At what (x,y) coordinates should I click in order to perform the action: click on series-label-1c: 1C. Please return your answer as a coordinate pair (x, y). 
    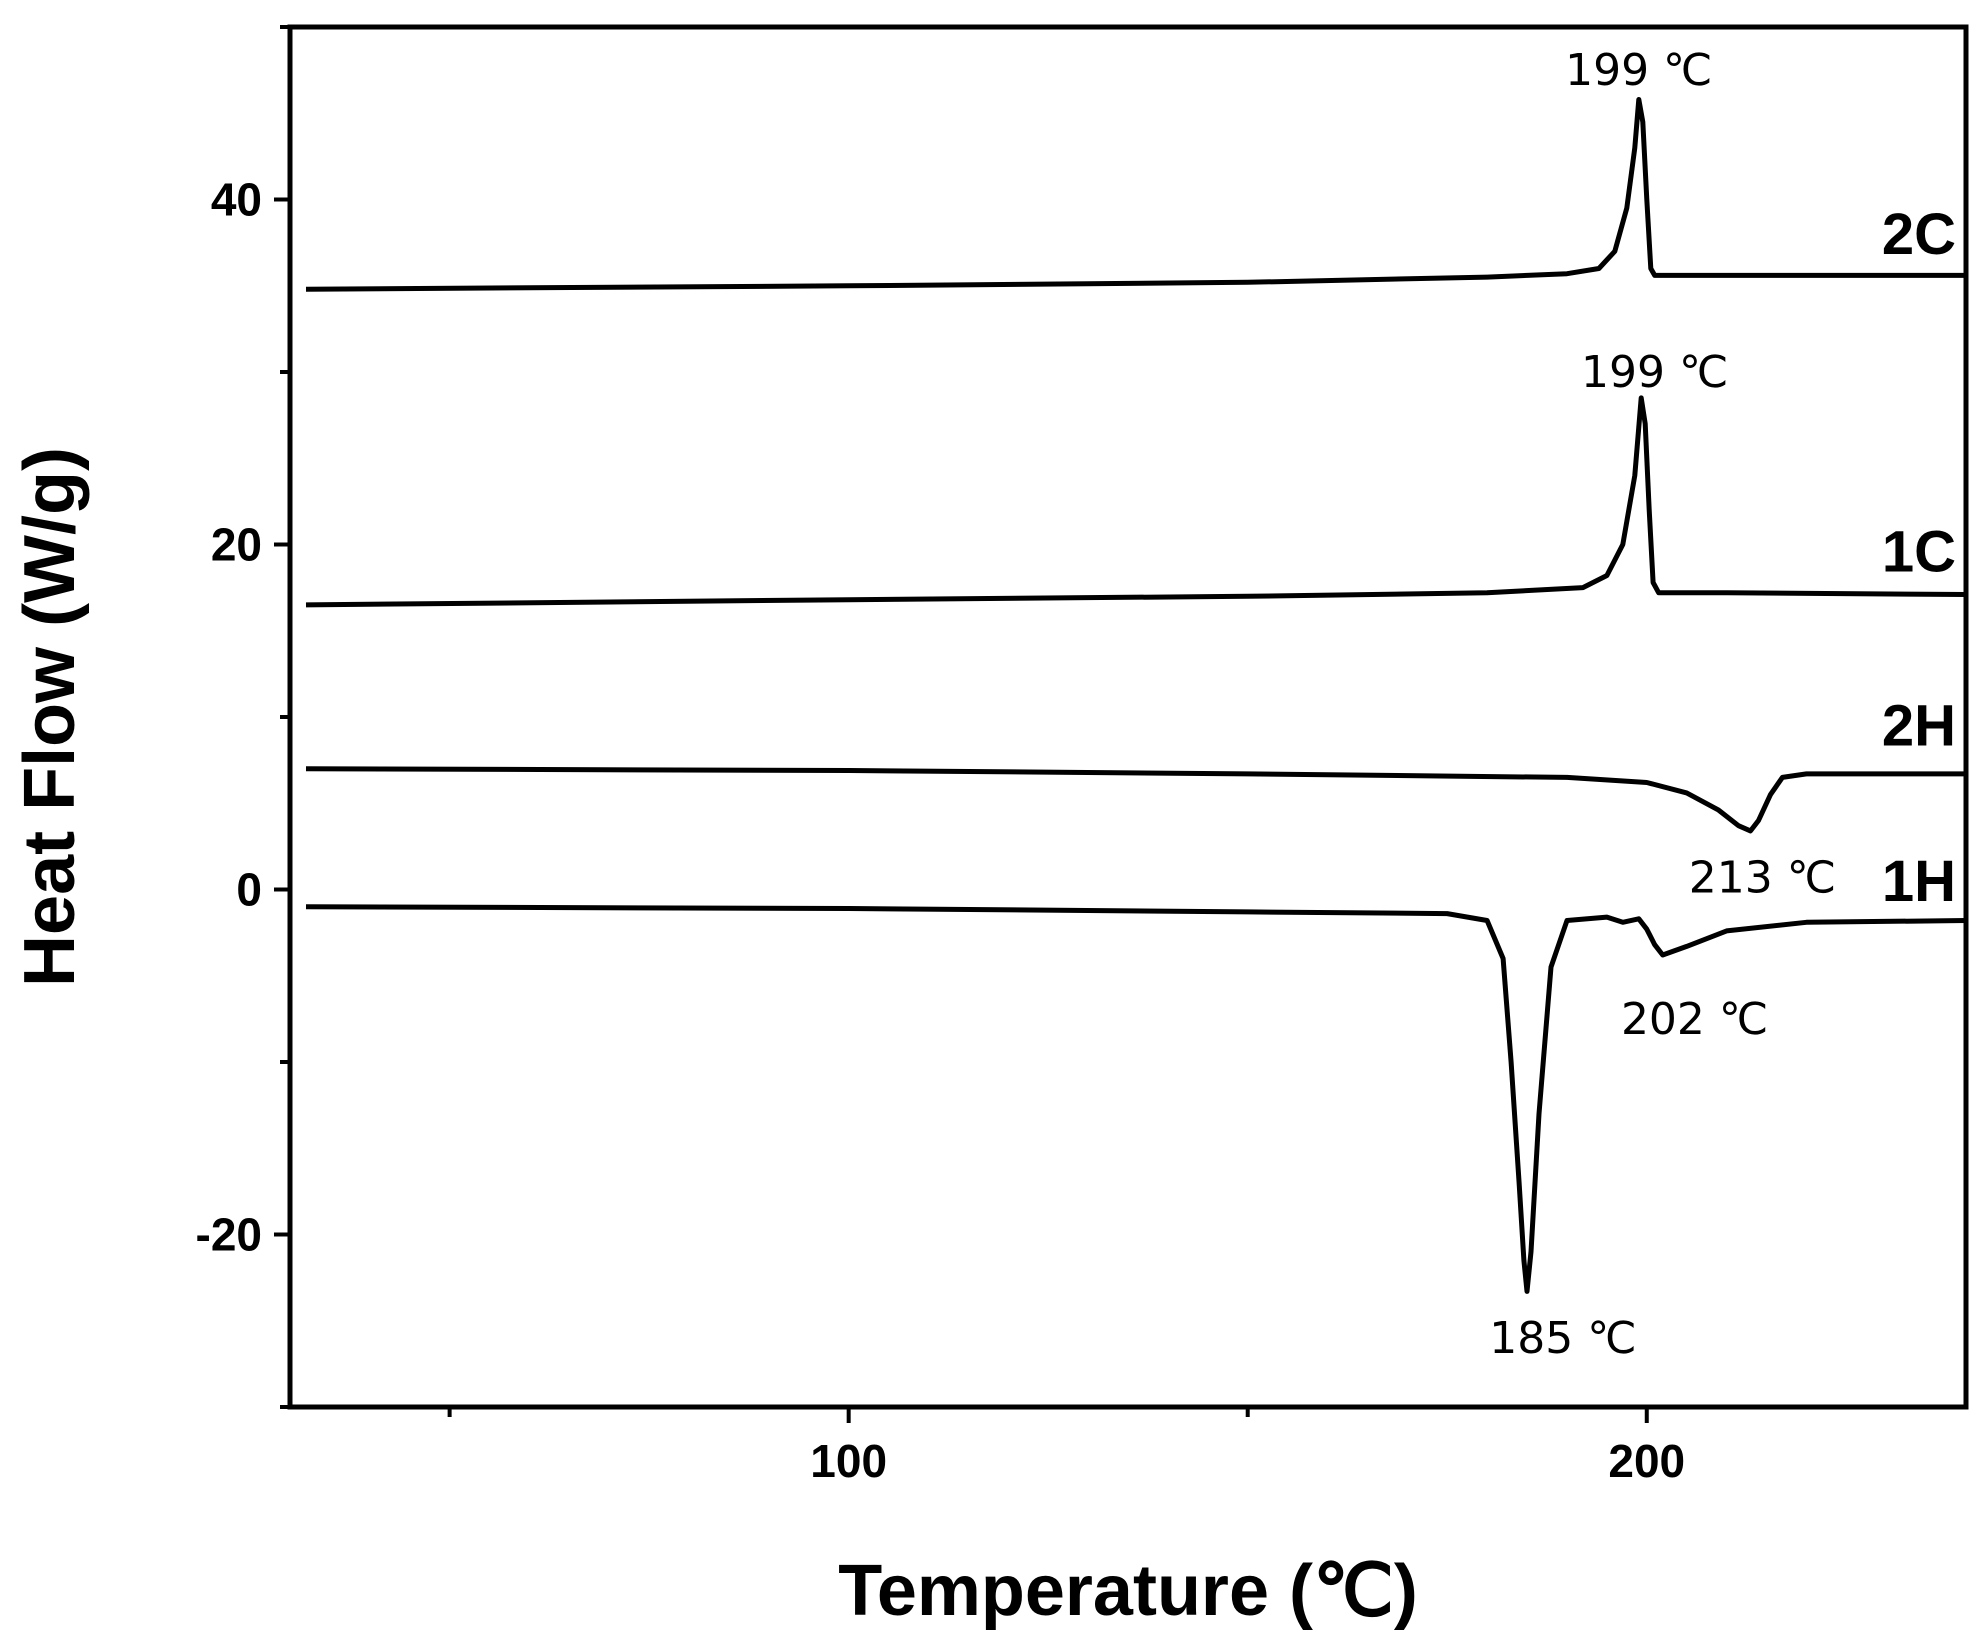
    Looking at the image, I should click on (1919, 551).